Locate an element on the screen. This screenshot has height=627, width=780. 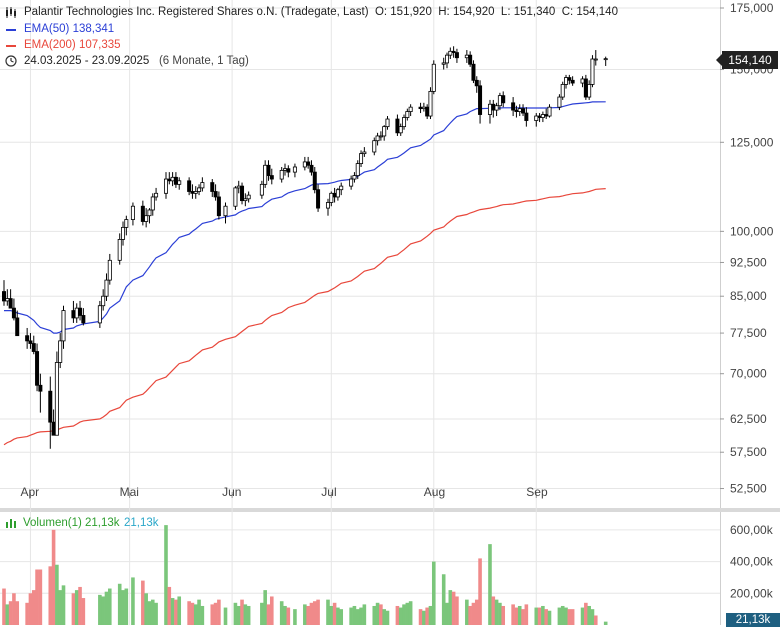
price-tick-label: 62,500 is located at coordinates (748, 419).